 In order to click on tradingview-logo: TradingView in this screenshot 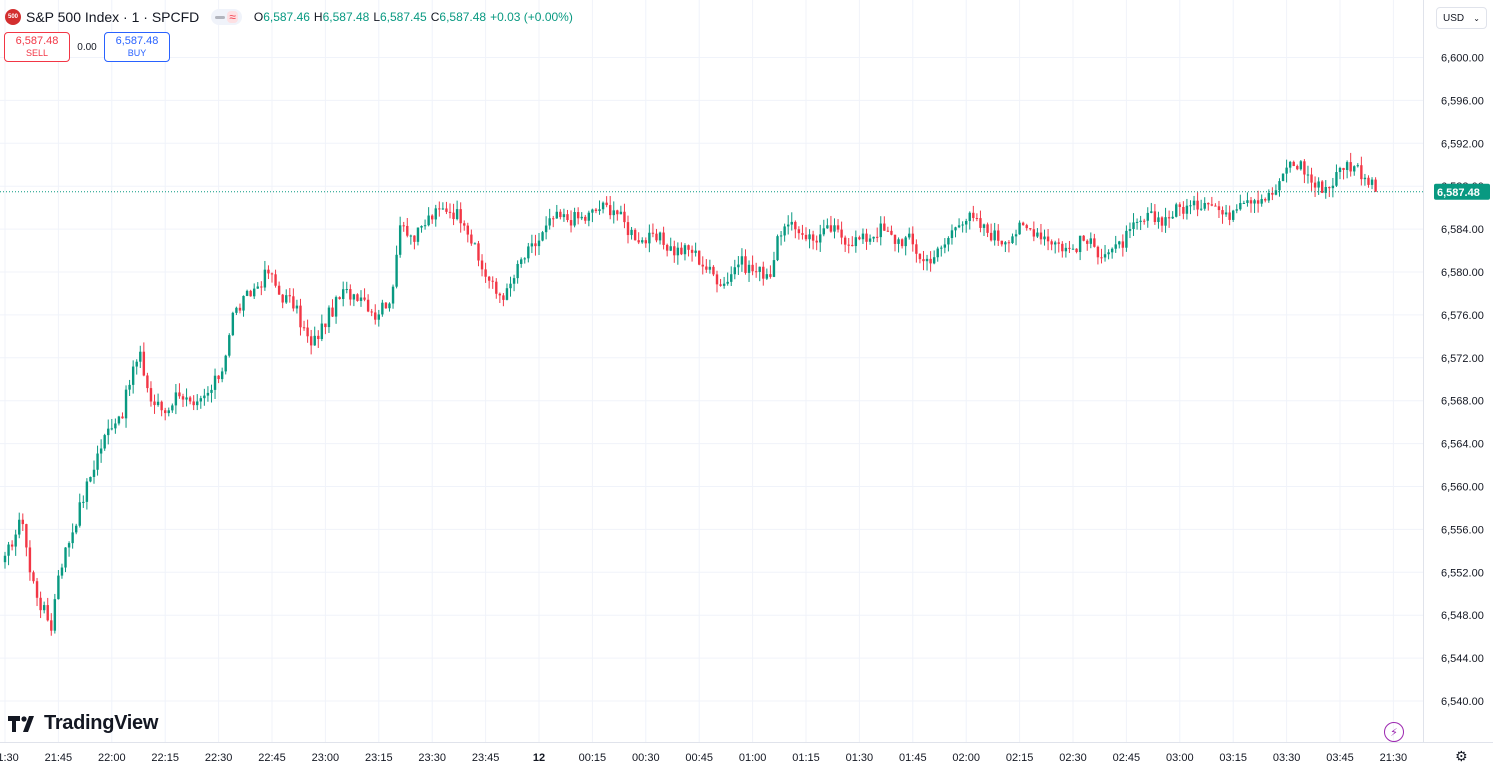, I will do `click(83, 723)`.